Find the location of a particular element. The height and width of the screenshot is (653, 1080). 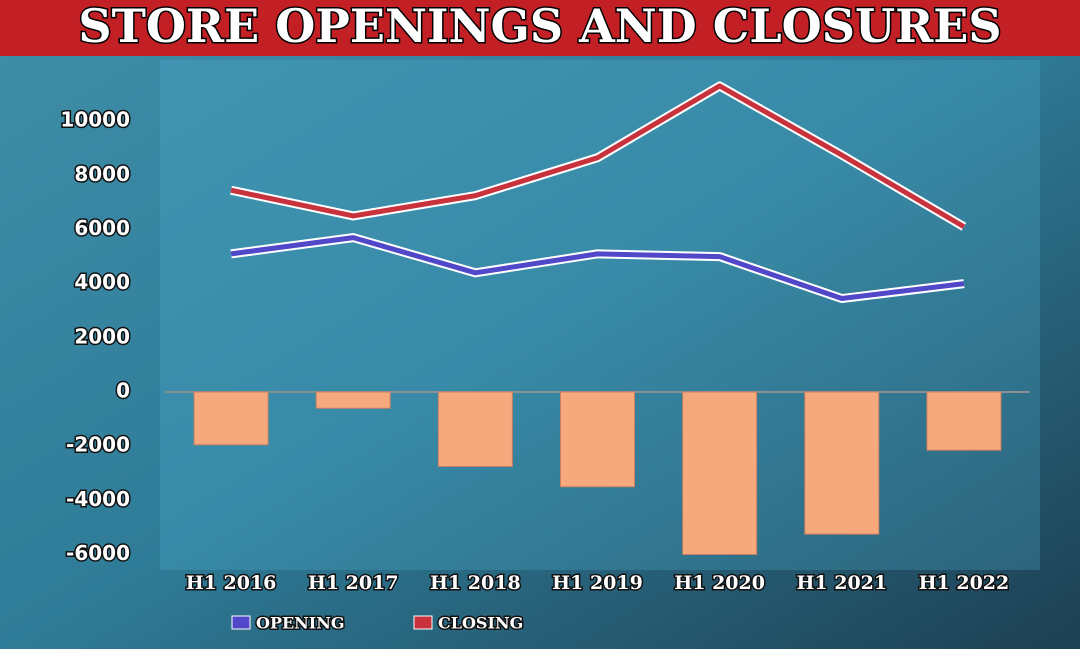

y-tick-label: -4000 is located at coordinates (98, 499).